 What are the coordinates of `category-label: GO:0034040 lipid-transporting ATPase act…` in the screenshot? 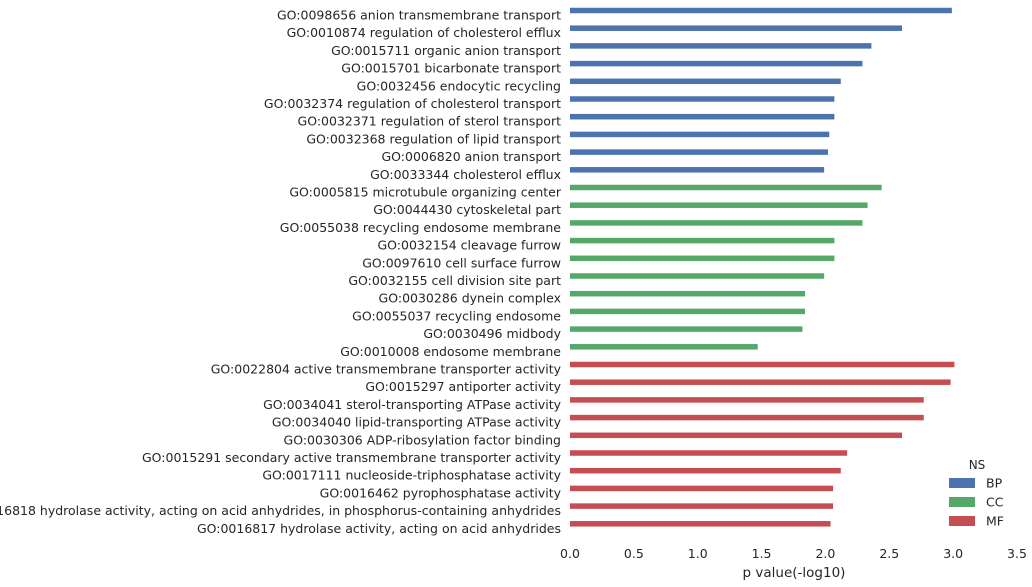 It's located at (417, 422).